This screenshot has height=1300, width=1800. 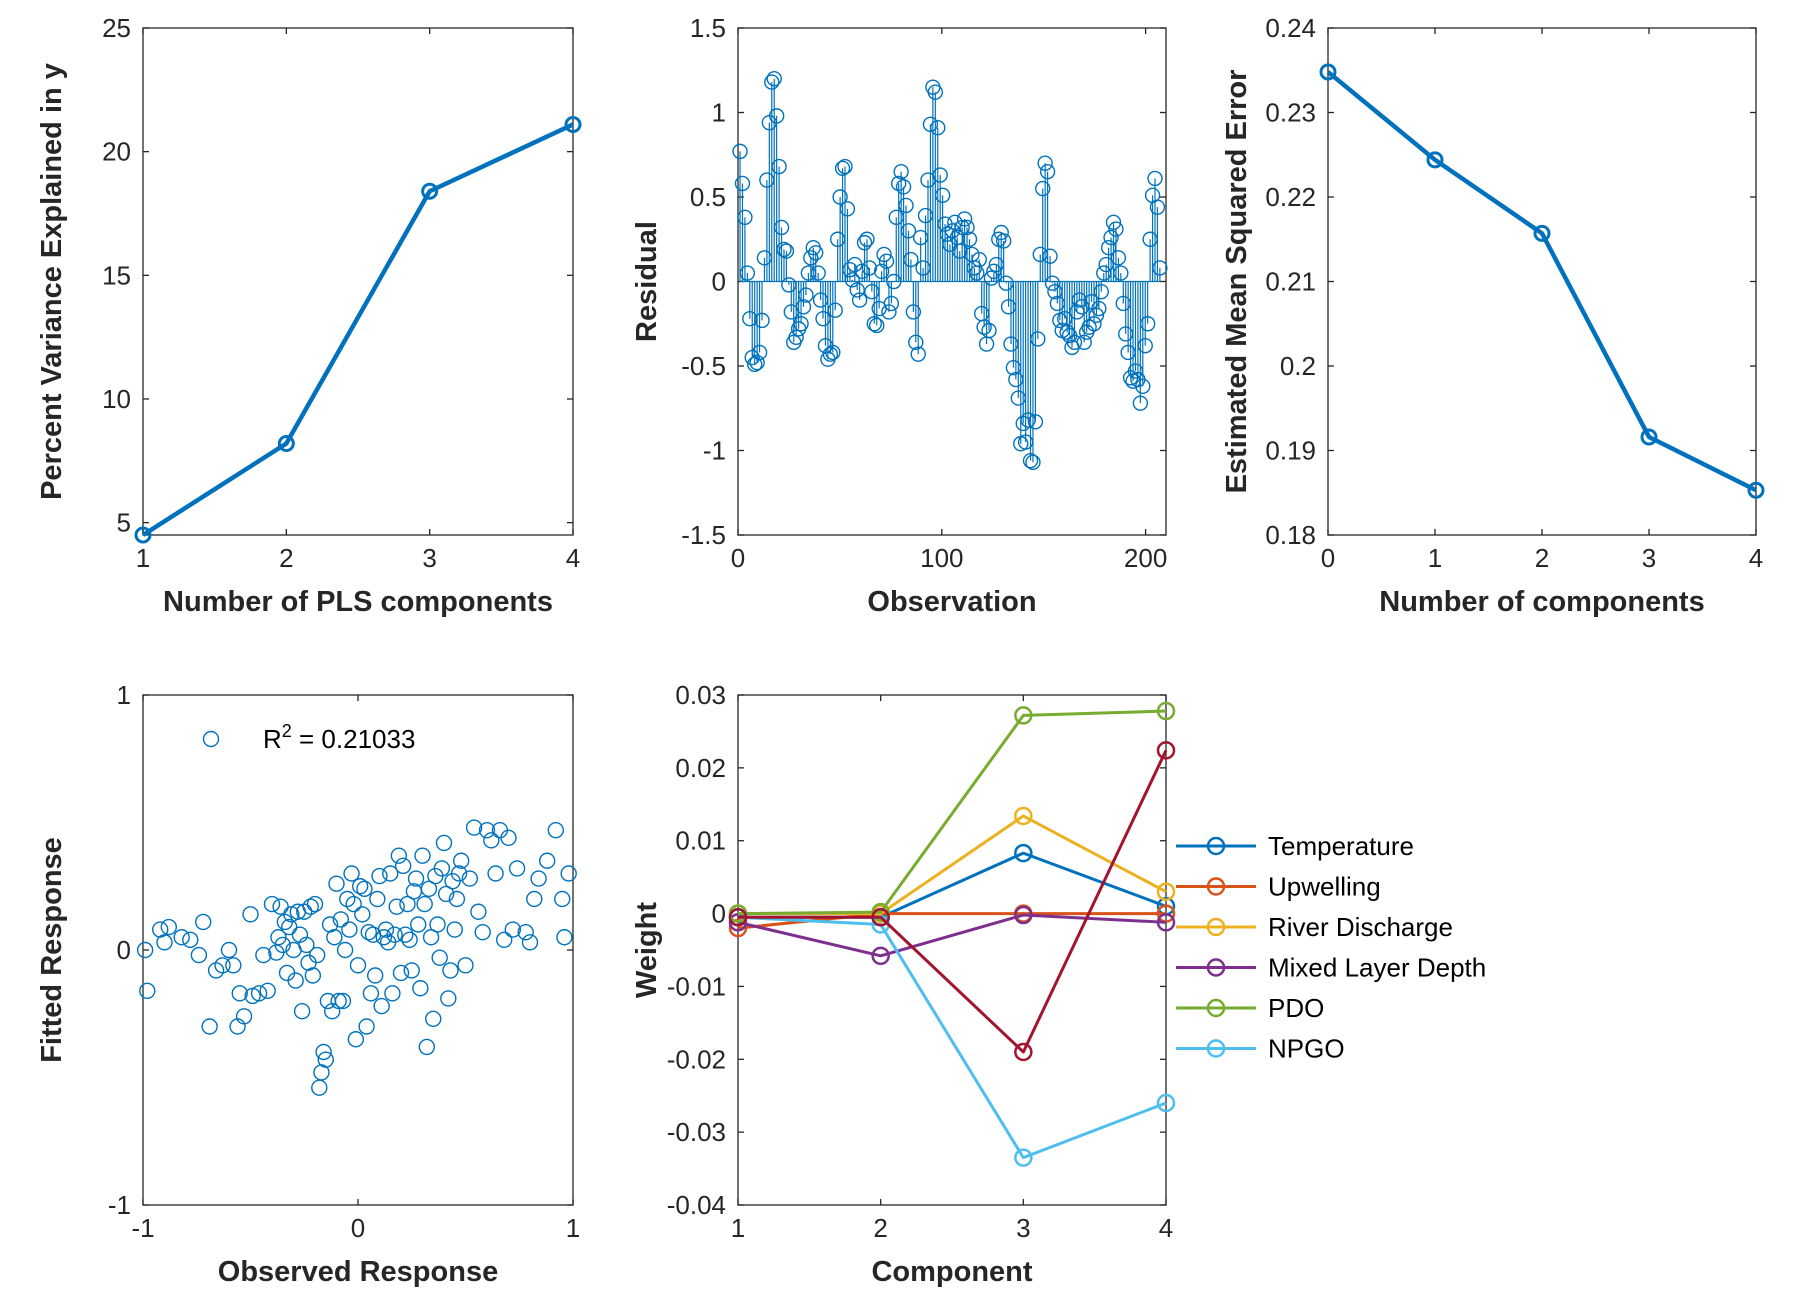 What do you see at coordinates (714, 451) in the screenshot?
I see `y-tick-label: -1` at bounding box center [714, 451].